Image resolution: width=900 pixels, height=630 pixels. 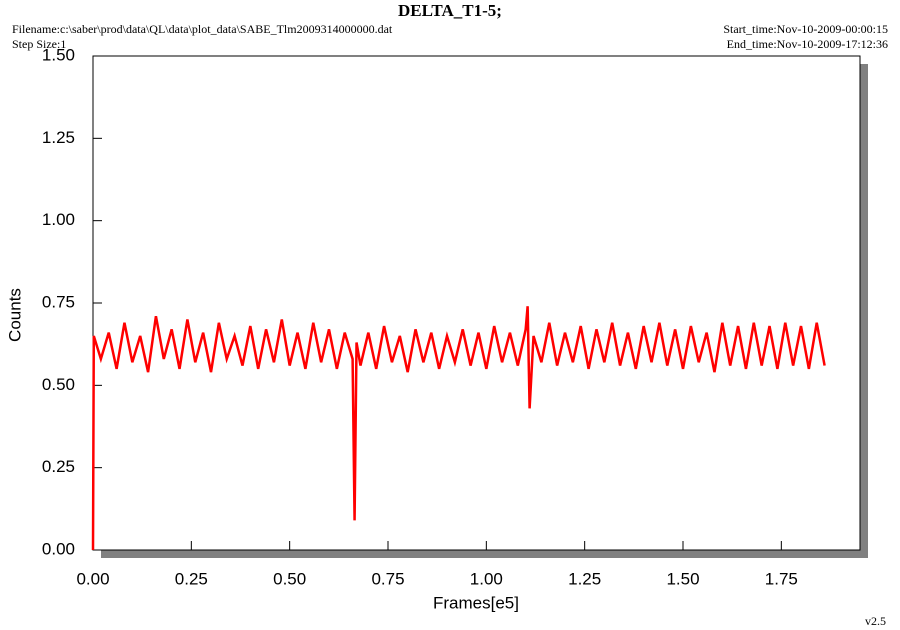 I want to click on x-tick-label: 0.00, so click(x=92, y=578).